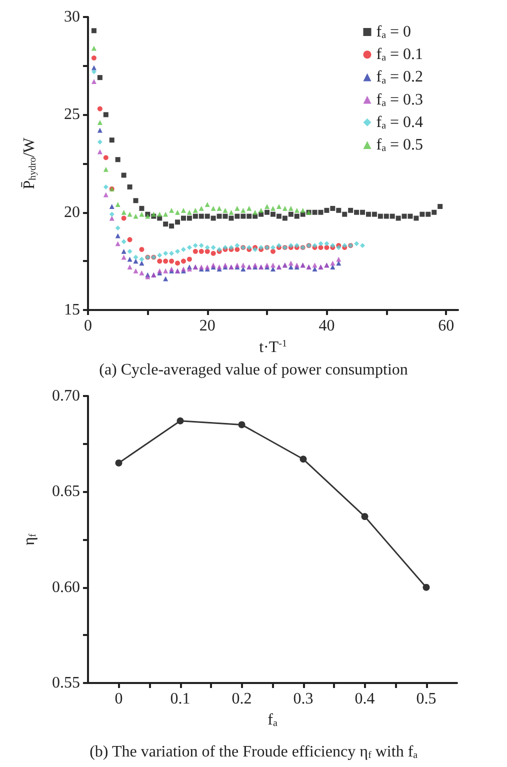 This screenshot has height=767, width=507. Describe the element at coordinates (72, 212) in the screenshot. I see `y-tick-label: 20` at that location.